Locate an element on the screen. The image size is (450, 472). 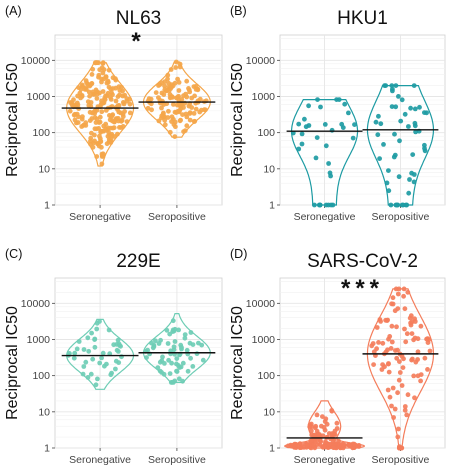
y-axis-label: Reciprocal IC50 is located at coordinates (12, 120).